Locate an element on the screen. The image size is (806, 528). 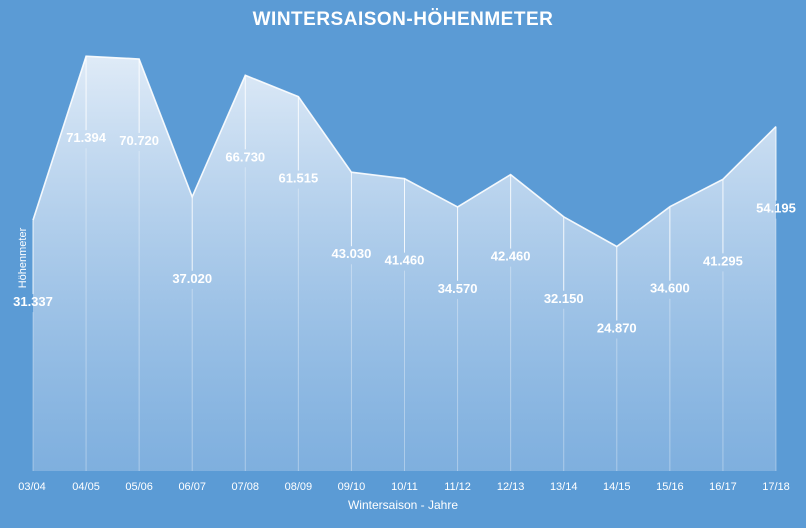
x-tick-label: 09/10 is located at coordinates (352, 487).